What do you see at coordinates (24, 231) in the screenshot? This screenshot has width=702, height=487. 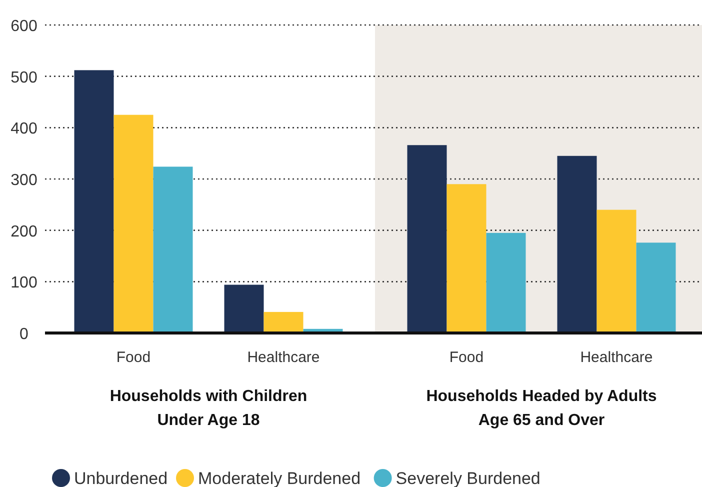 I see `y-tick-label: 200` at bounding box center [24, 231].